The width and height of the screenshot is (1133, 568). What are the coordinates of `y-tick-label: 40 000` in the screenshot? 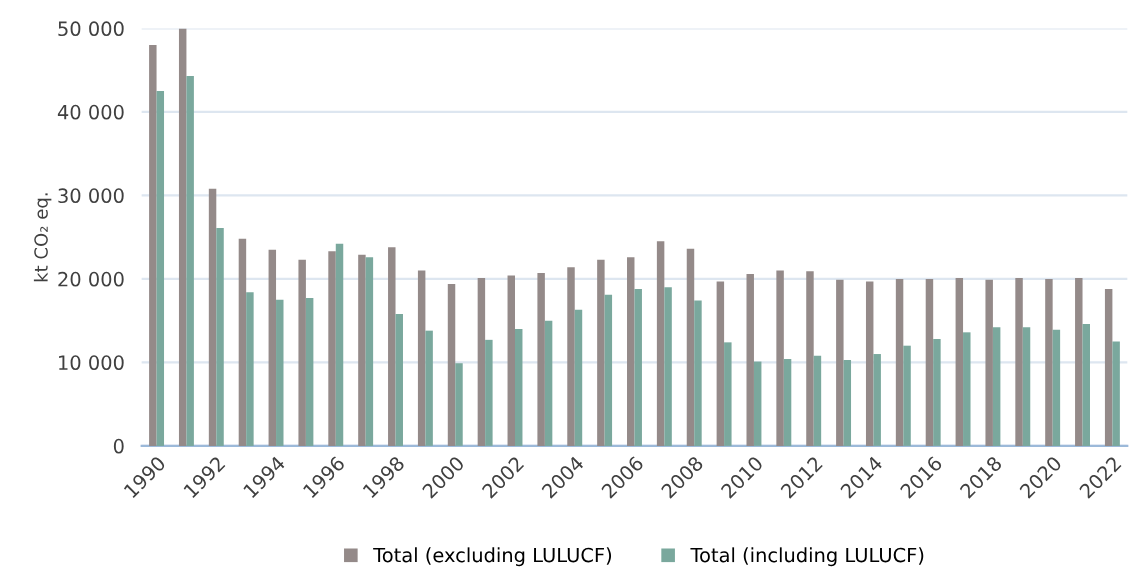 It's located at (90, 112).